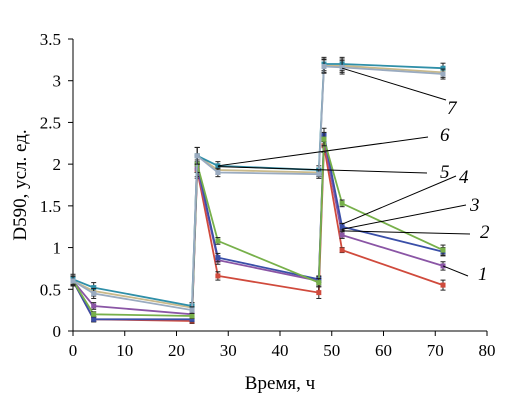  Describe the element at coordinates (280, 383) in the screenshot. I see `x-axis-title: Время, ч` at that location.